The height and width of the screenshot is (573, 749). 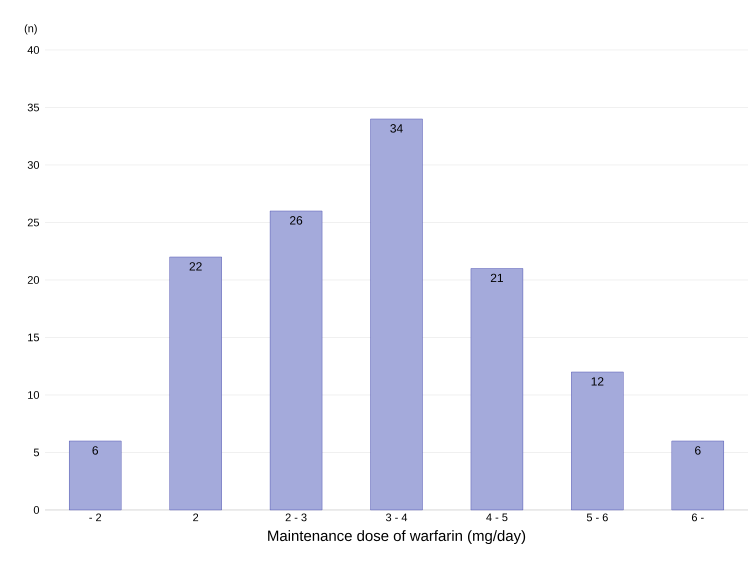 What do you see at coordinates (37, 452) in the screenshot?
I see `y-tick-label: 5` at bounding box center [37, 452].